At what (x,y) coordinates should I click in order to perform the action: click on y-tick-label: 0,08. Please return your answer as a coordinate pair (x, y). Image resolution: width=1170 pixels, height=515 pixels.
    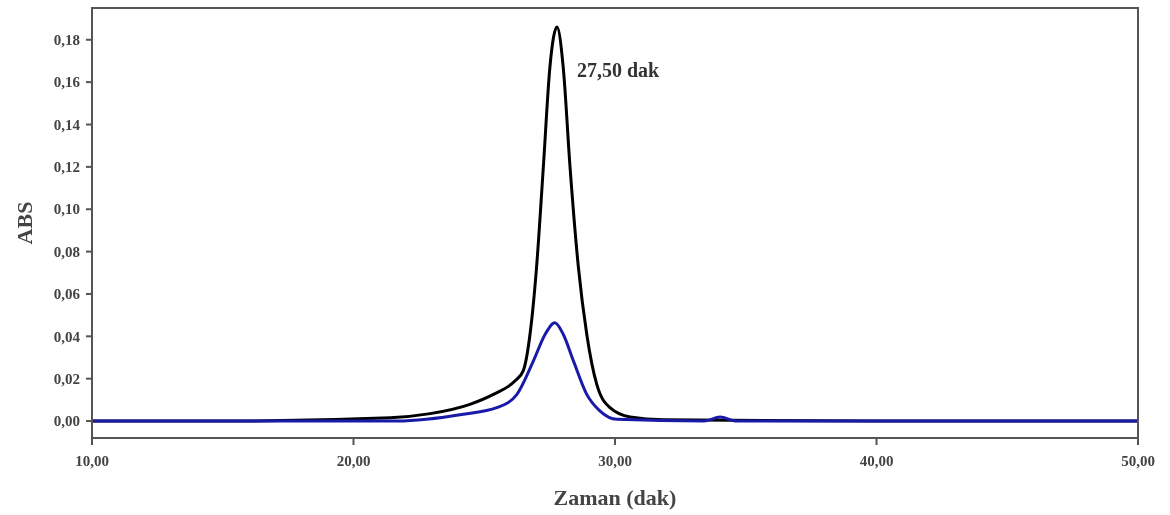
    Looking at the image, I should click on (66, 251).